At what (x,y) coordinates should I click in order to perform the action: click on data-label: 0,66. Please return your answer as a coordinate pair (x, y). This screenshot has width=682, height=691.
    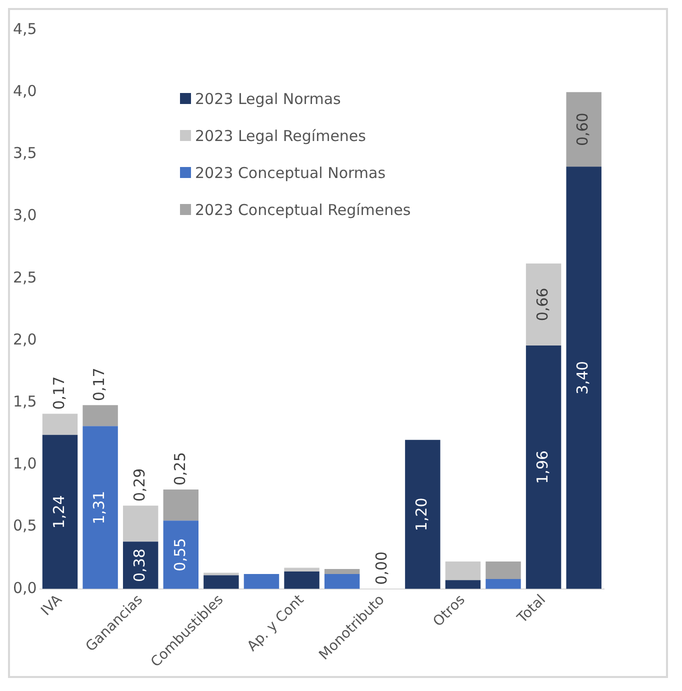
    Looking at the image, I should click on (542, 305).